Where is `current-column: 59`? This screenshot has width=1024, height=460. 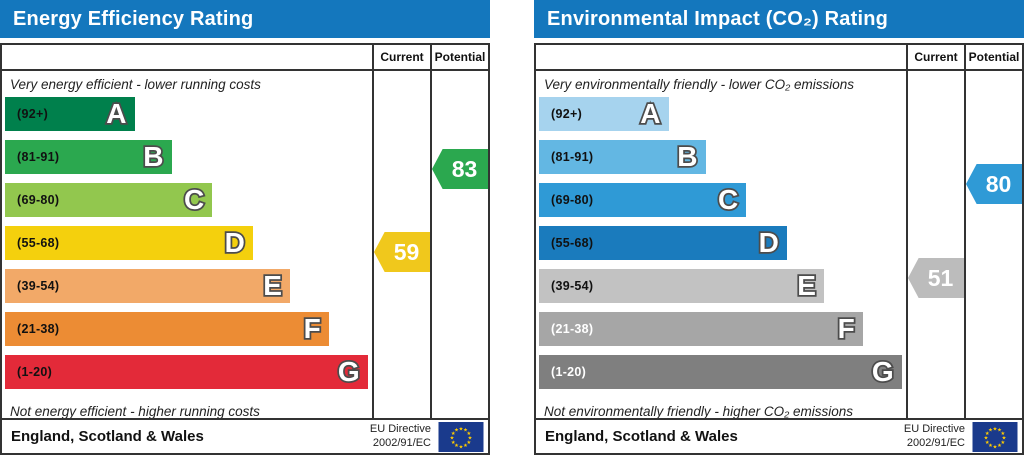 current-column: 59 is located at coordinates (401, 244).